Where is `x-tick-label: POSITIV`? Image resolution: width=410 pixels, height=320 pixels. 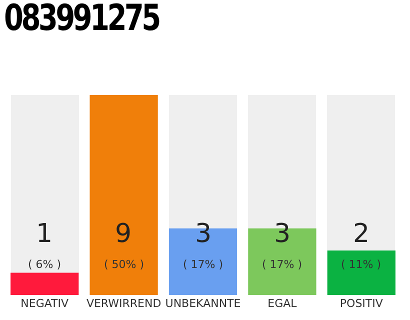
x-tick-label: POSITIV is located at coordinates (362, 303).